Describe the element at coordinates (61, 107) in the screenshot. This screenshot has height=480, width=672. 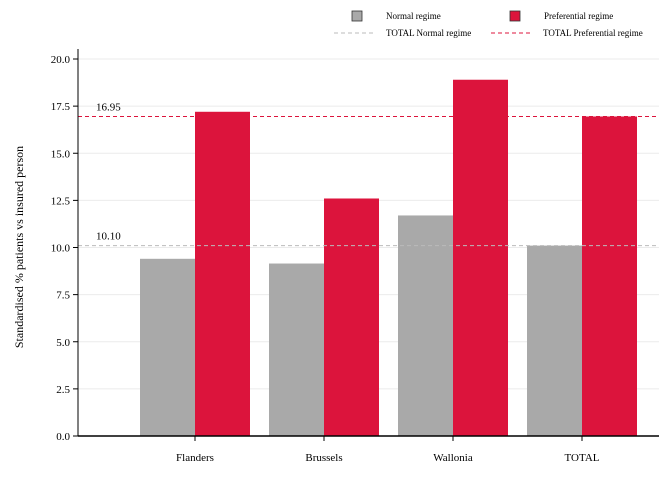
I see `y-tick-label: 17.5` at that location.